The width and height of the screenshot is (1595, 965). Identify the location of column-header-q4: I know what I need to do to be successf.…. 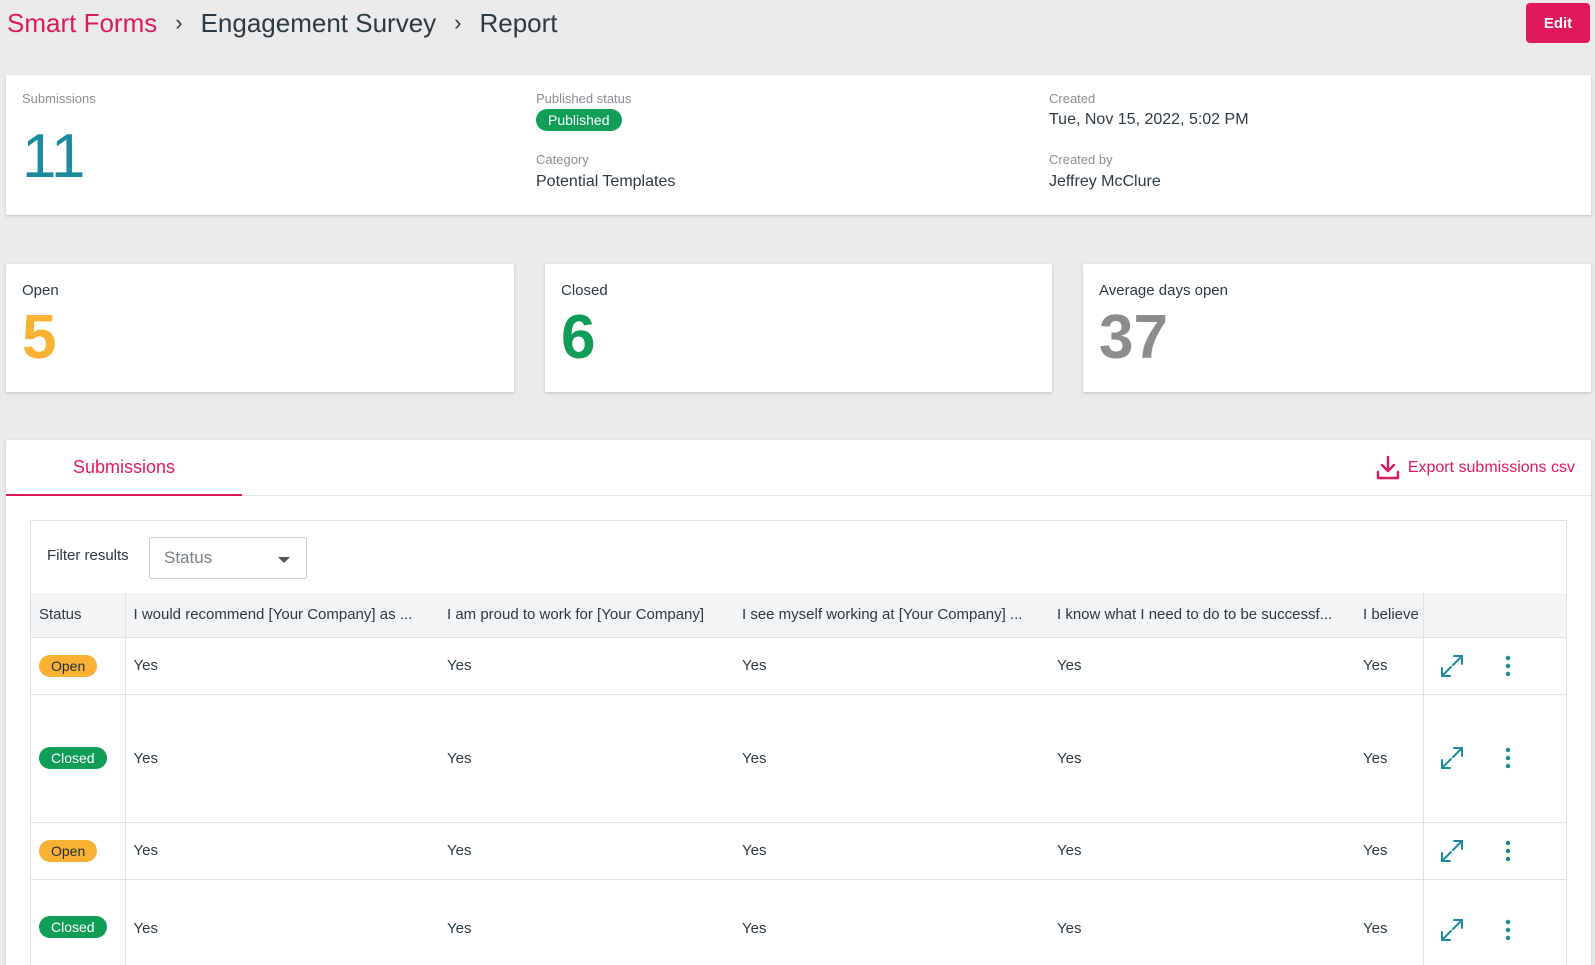
(1206, 615).